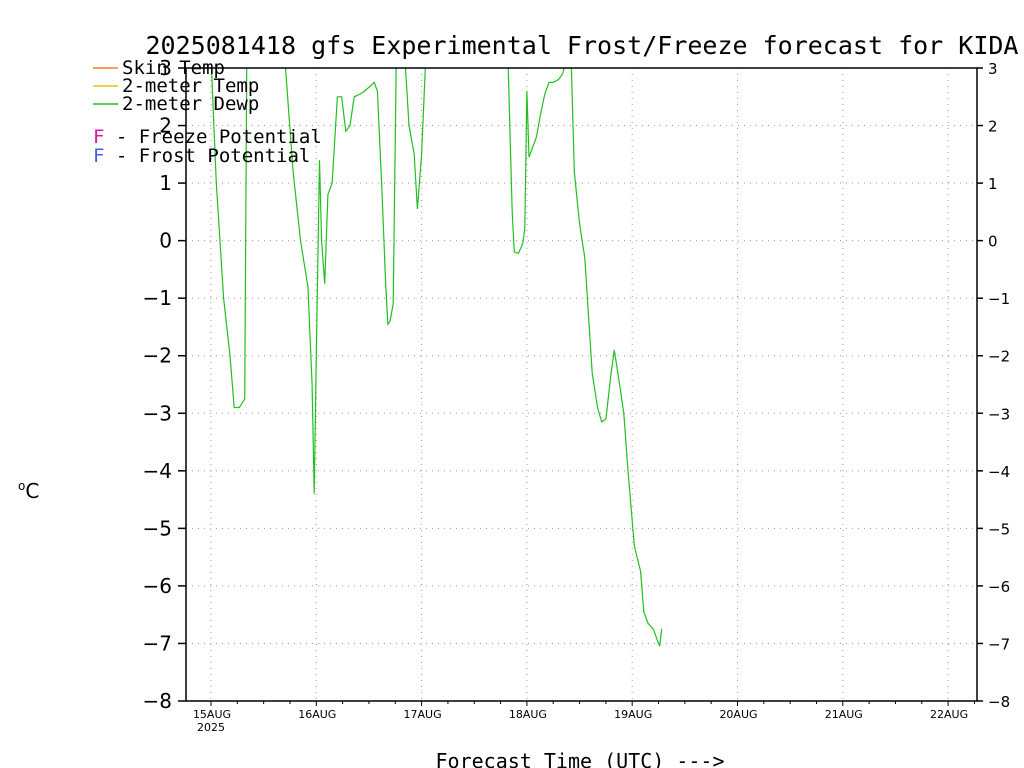 The image size is (1024, 768). I want to click on potential-annotation: F - Frost Potential, so click(201, 156).